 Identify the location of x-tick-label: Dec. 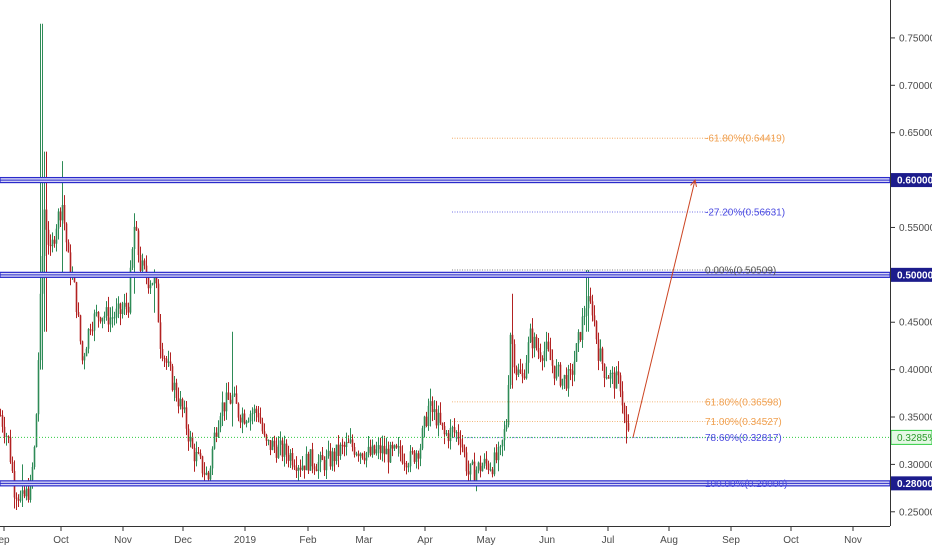
(183, 540).